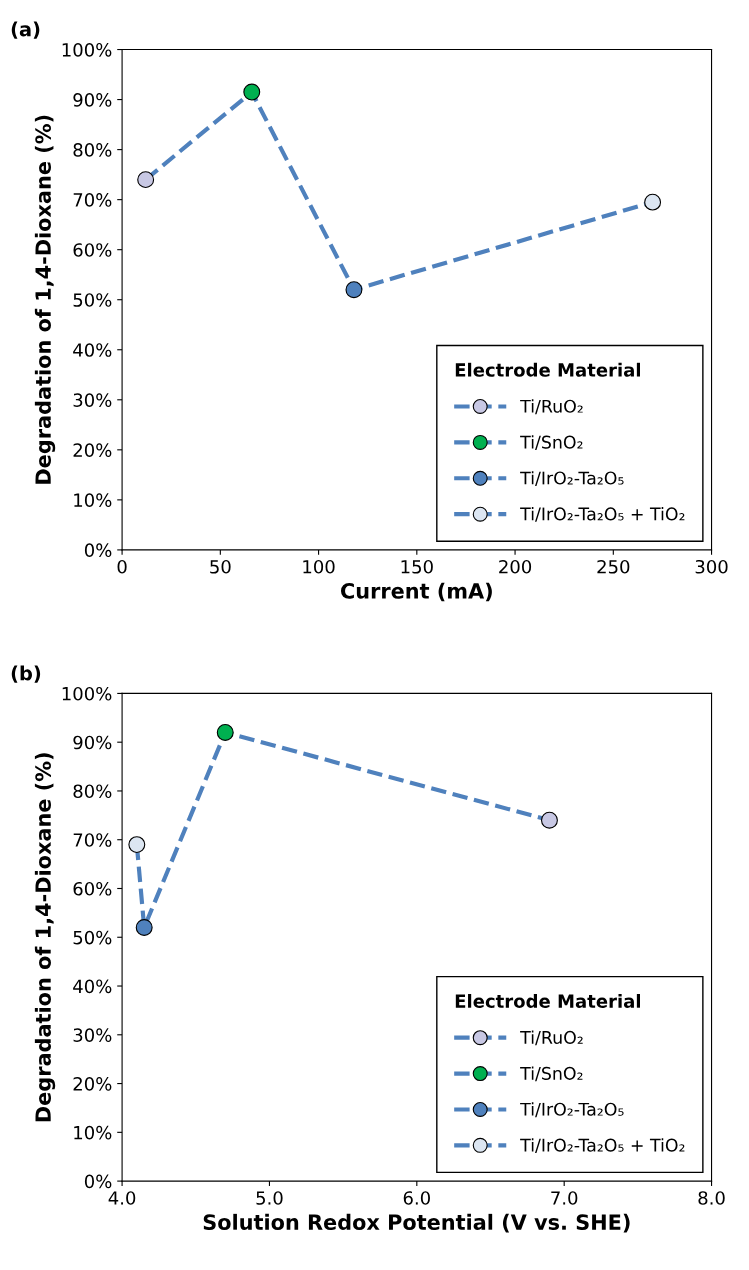 Image resolution: width=749 pixels, height=1270 pixels. What do you see at coordinates (613, 566) in the screenshot?
I see `x-tick-label: 250` at bounding box center [613, 566].